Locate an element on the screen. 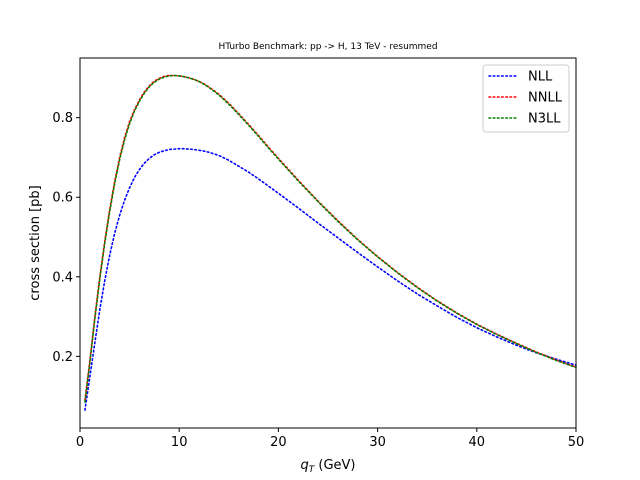 The image size is (640, 480). x-axis-label-unit: (GeV) is located at coordinates (334, 465).